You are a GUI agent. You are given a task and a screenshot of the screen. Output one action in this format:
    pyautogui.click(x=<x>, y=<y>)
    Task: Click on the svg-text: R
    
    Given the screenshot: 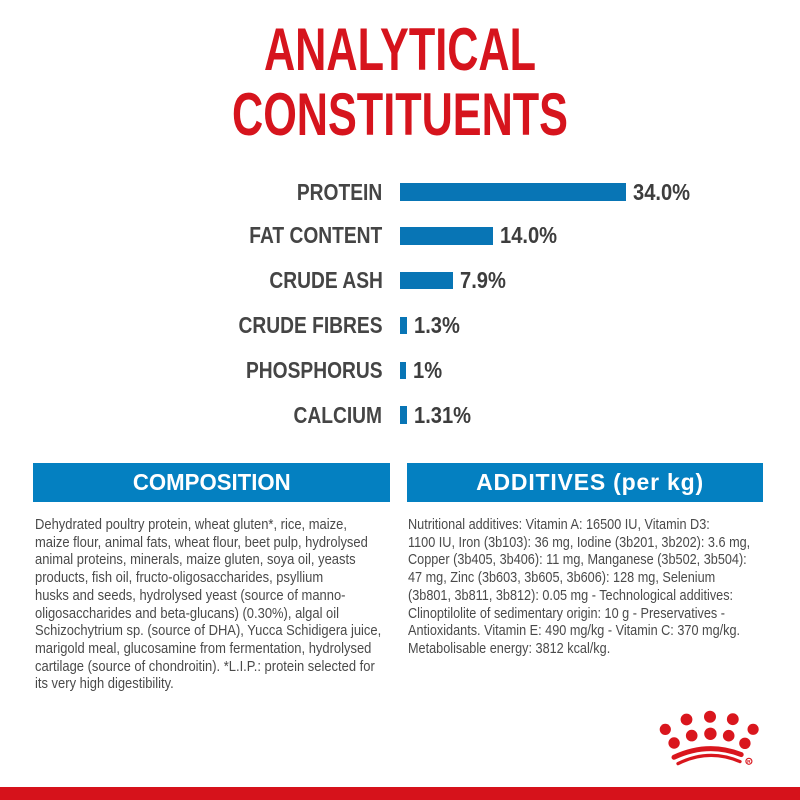 What is the action you would take?
    pyautogui.click(x=749, y=762)
    